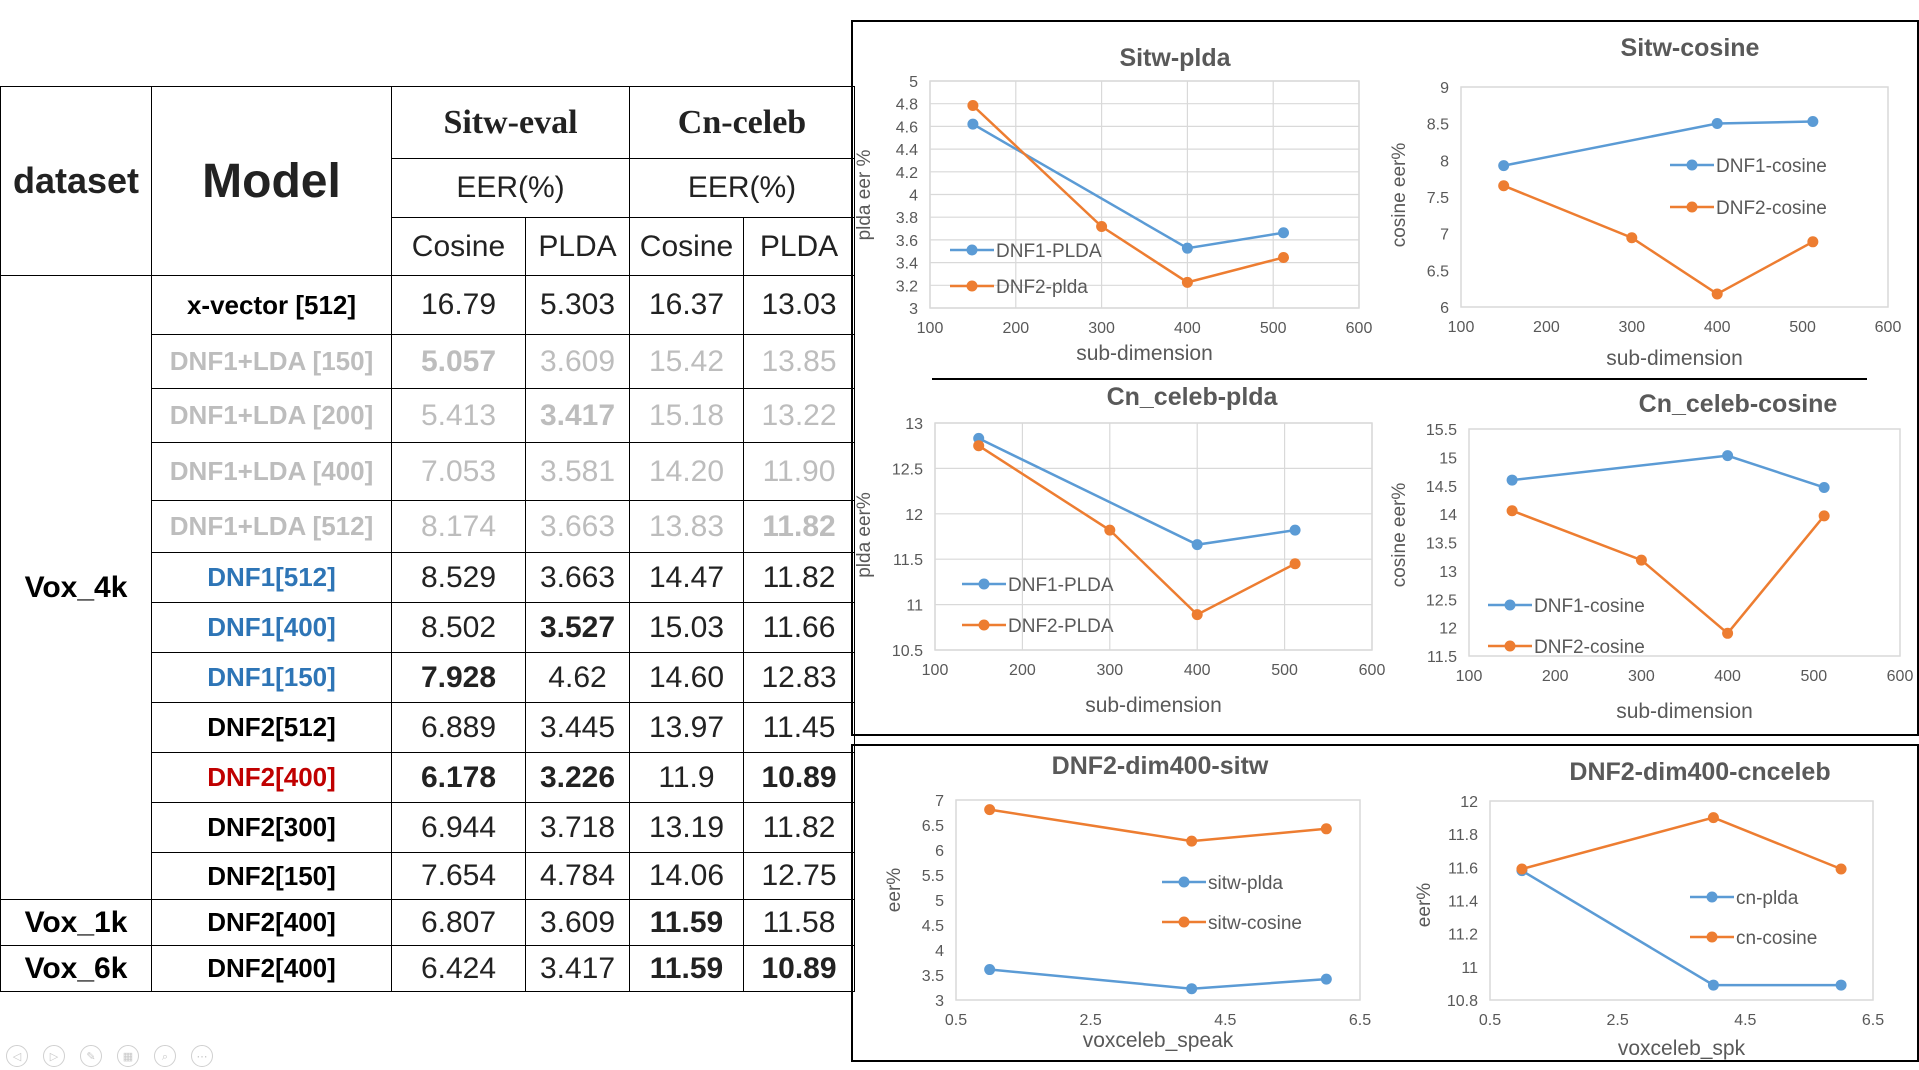 The height and width of the screenshot is (1070, 1919). I want to click on value-cell: 6.178, so click(458, 777).